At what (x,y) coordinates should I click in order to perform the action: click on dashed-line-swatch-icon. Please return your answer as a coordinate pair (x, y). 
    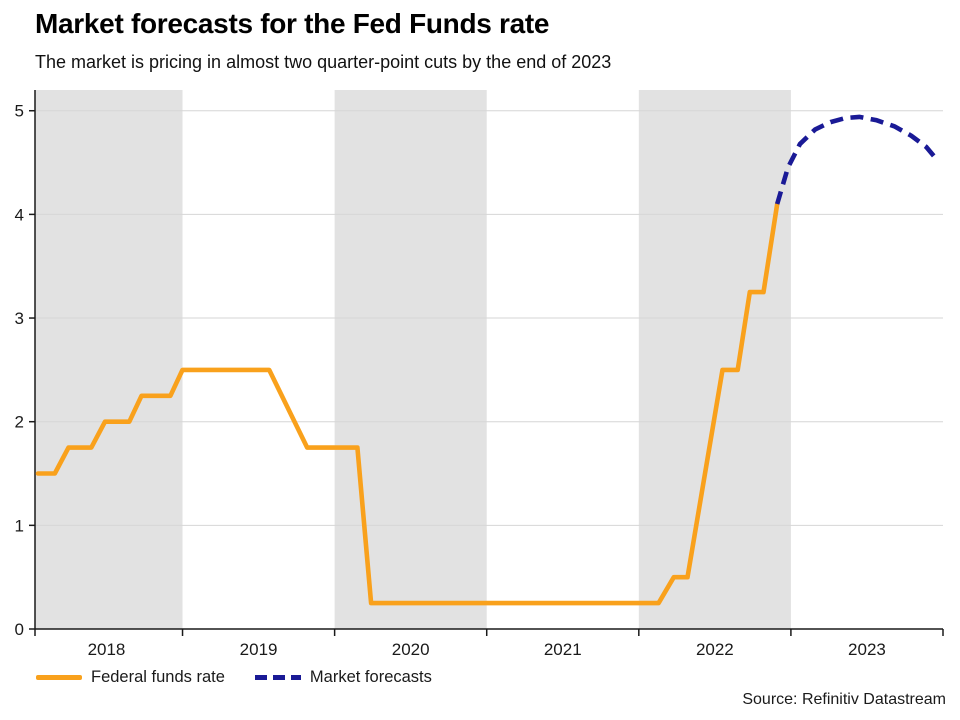
    Looking at the image, I should click on (277, 677).